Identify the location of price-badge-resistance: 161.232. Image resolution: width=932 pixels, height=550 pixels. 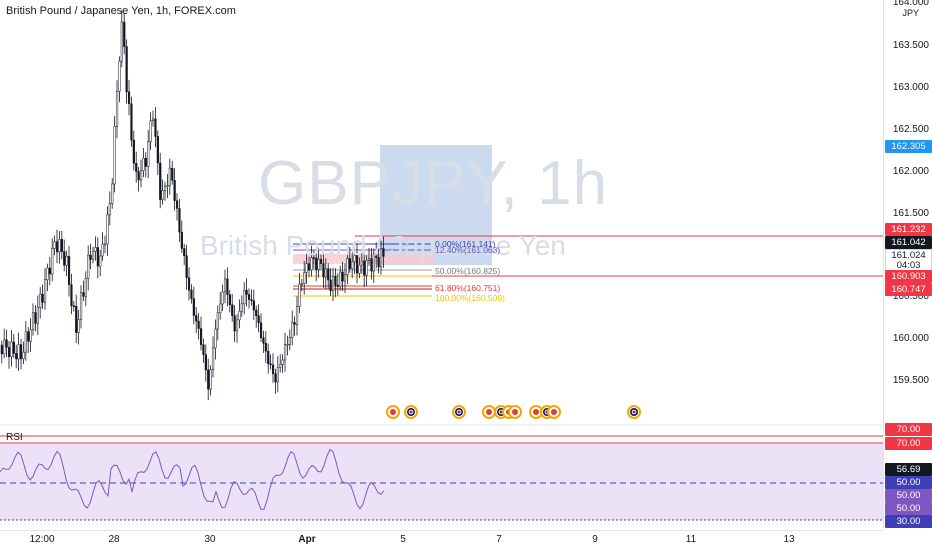
(908, 229).